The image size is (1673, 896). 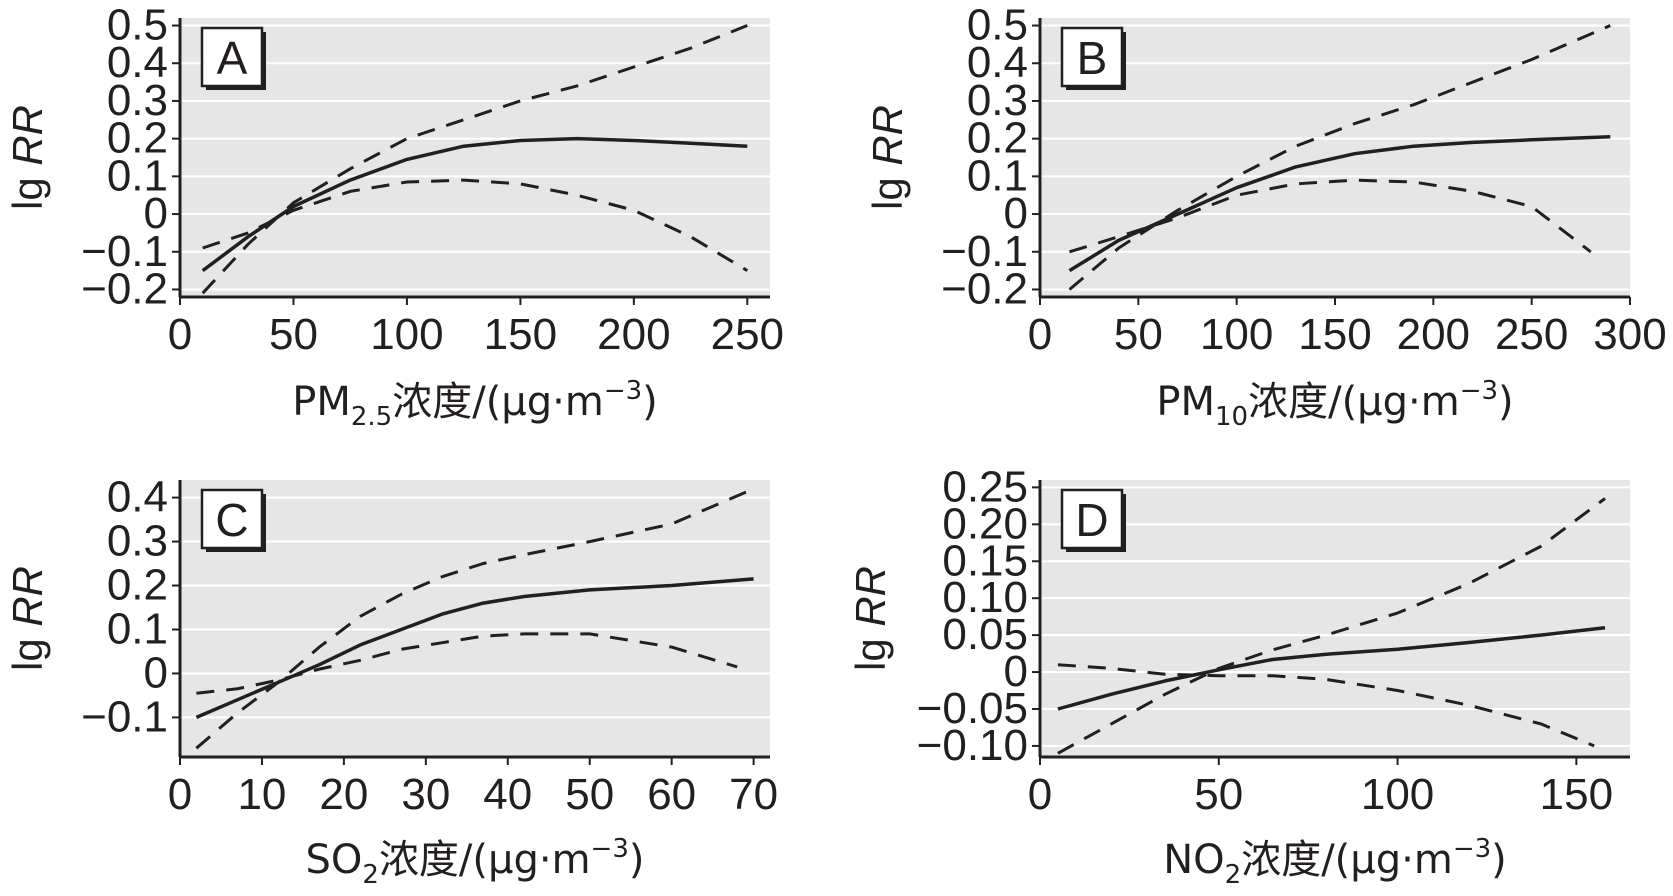 I want to click on x-tick-label: 10, so click(x=261, y=794).